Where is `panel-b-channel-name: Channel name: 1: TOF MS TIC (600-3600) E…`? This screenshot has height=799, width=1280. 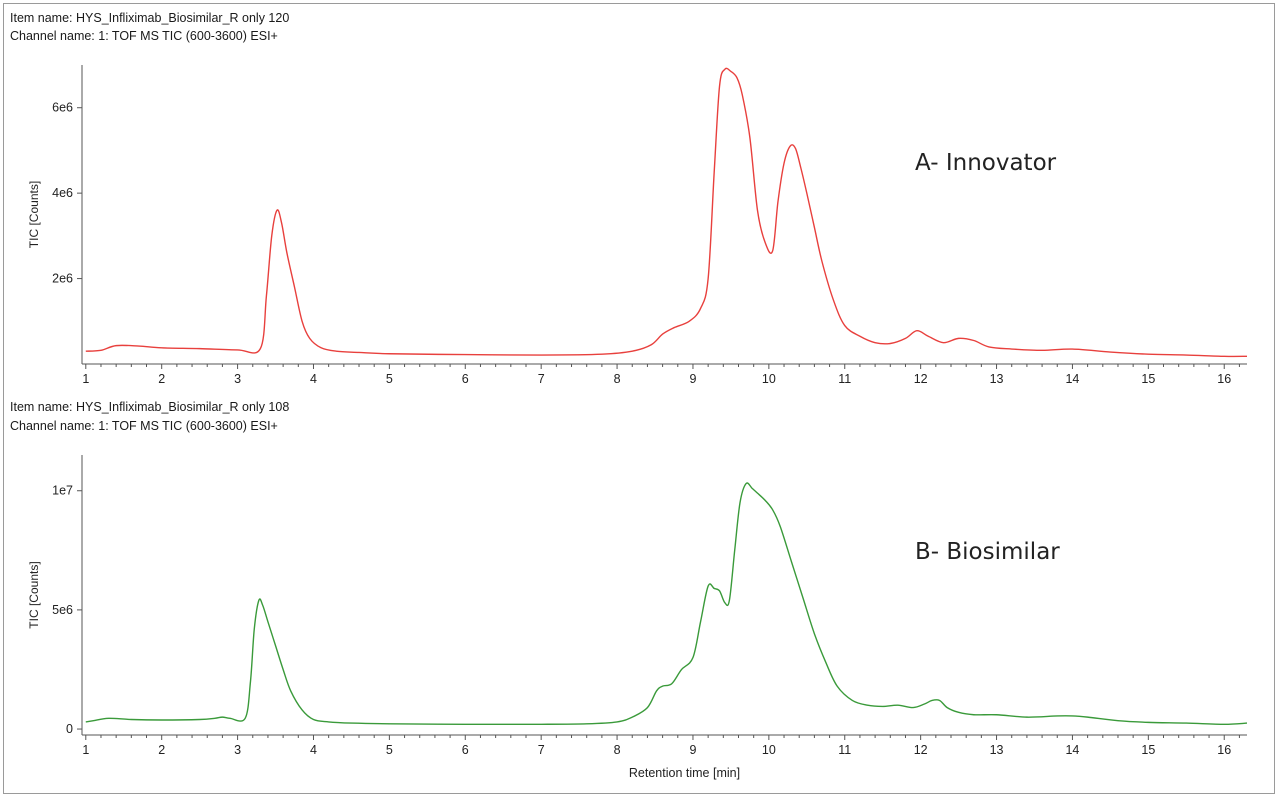
panel-b-channel-name: Channel name: 1: TOF MS TIC (600-3600) E… is located at coordinates (144, 426).